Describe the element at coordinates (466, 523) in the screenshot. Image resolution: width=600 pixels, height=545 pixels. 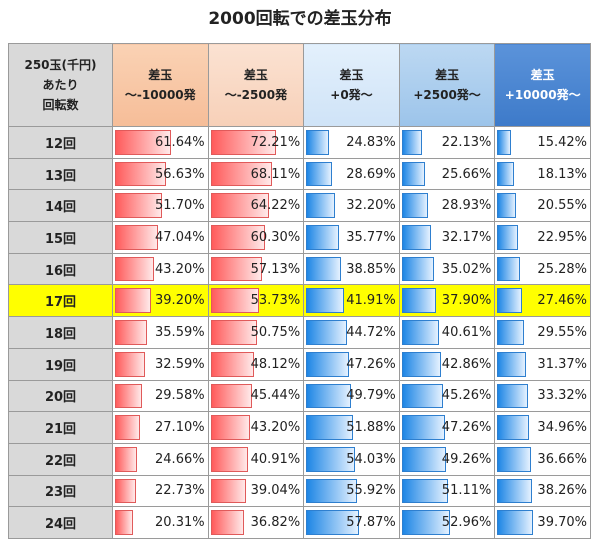
I see `value-label: 52.96%` at that location.